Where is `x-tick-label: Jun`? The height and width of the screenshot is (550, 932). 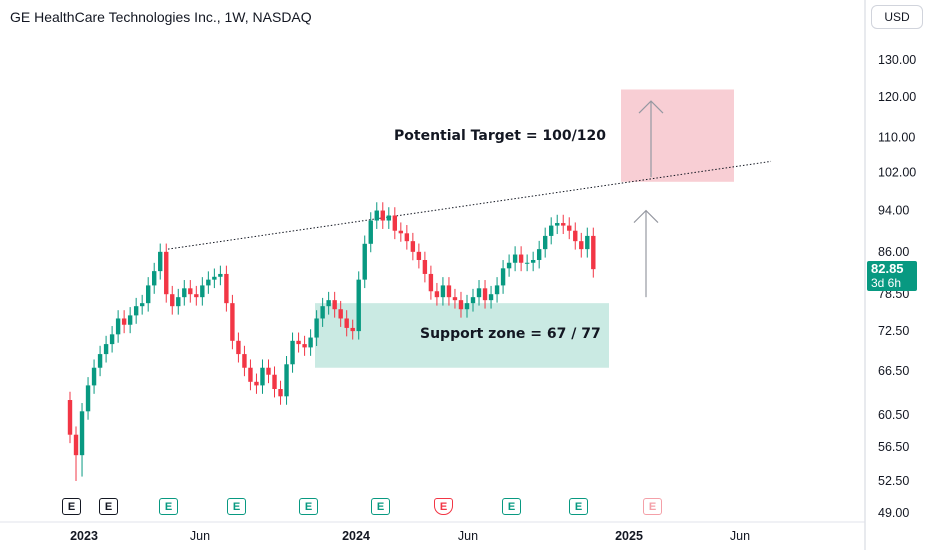
x-tick-label: Jun is located at coordinates (468, 536).